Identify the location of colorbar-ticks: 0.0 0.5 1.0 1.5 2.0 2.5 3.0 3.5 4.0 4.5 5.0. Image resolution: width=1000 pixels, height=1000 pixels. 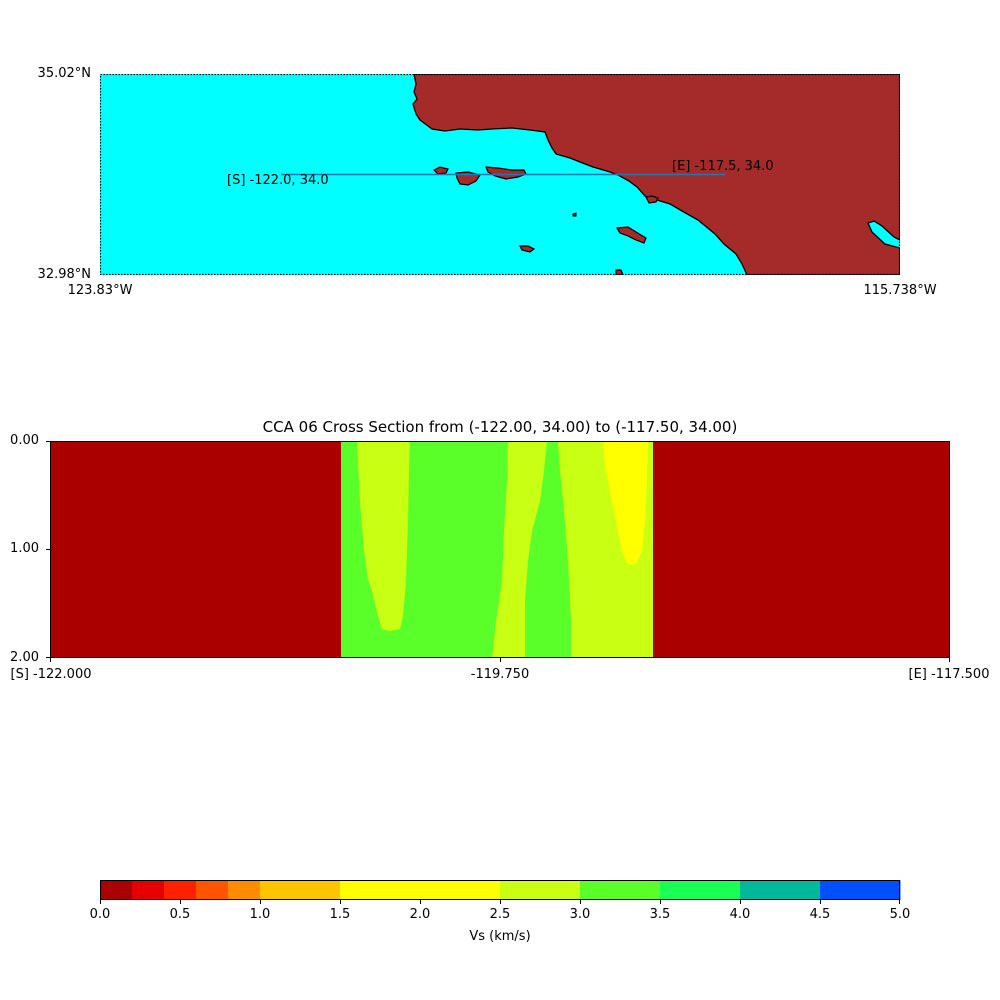
(500, 912).